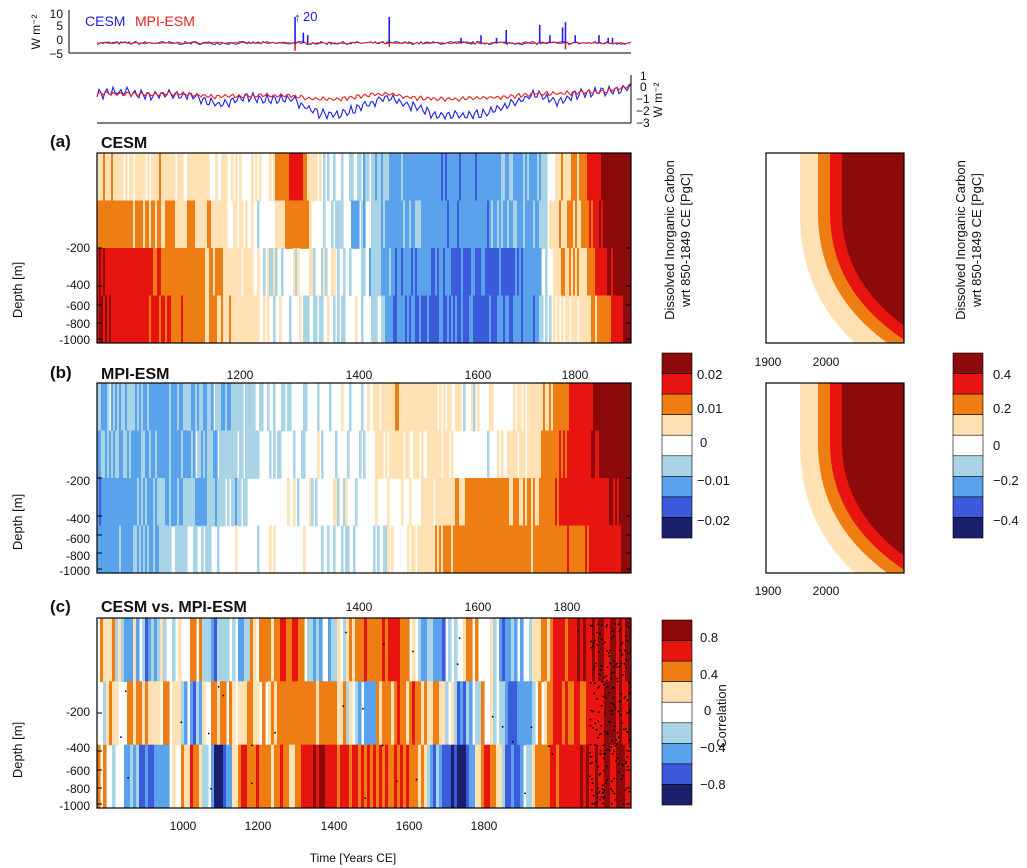  Describe the element at coordinates (105, 21) in the screenshot. I see `legend-cesm: CESM` at that location.